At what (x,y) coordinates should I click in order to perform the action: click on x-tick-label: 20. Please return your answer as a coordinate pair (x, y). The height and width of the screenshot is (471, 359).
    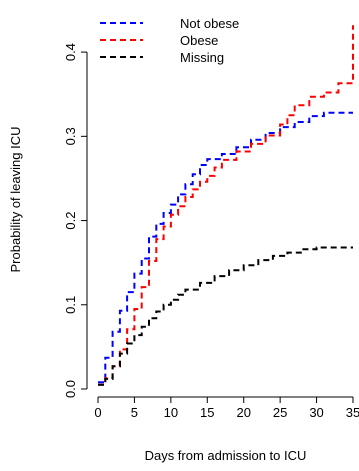
    Looking at the image, I should click on (243, 412).